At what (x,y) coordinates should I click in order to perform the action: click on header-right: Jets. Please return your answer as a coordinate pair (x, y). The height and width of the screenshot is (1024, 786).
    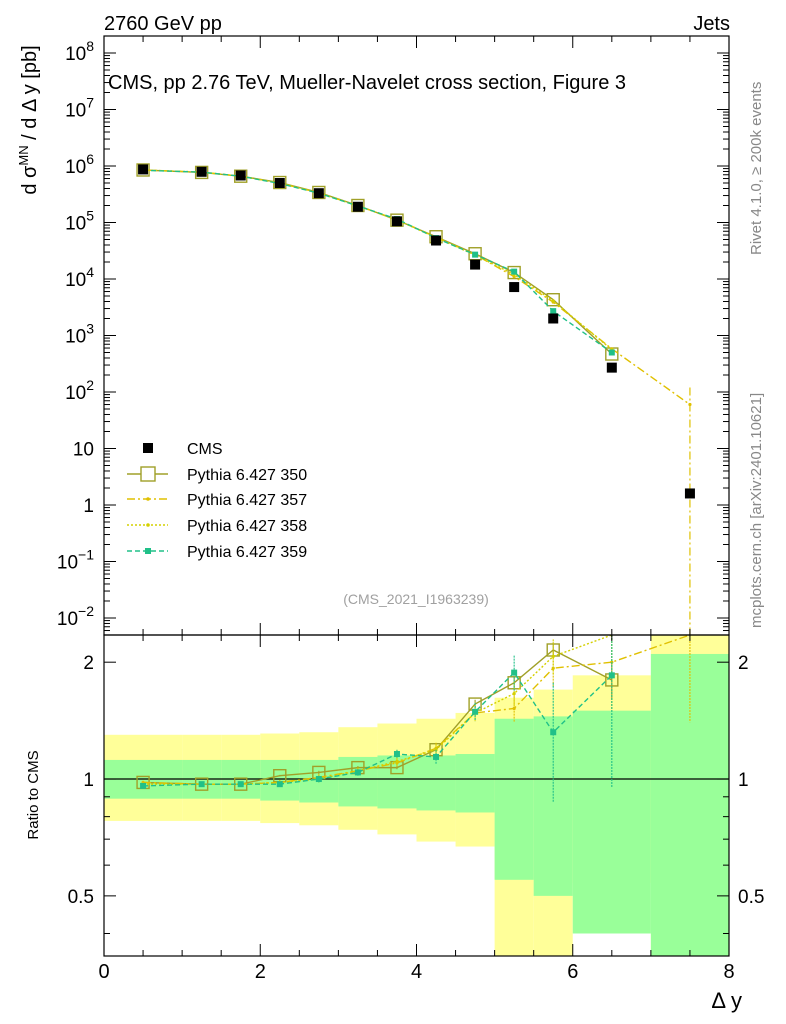
    Looking at the image, I should click on (711, 24).